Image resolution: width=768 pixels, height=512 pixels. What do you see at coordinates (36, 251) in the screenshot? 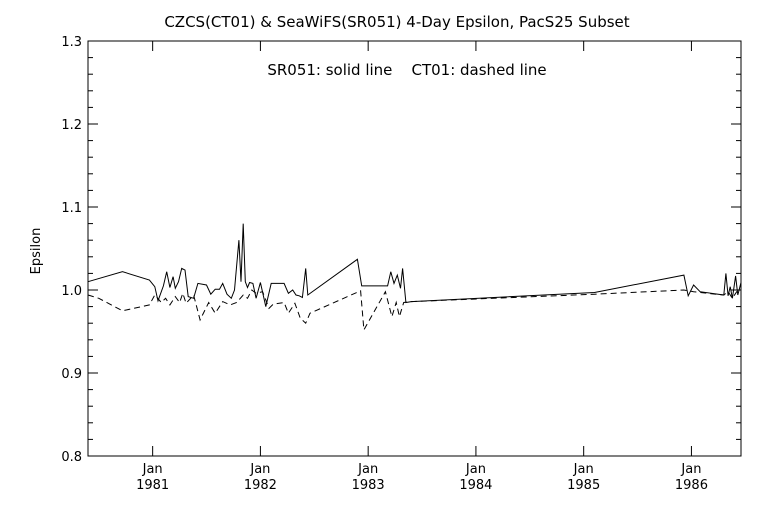
I see `y-axis-label: Epsilon` at bounding box center [36, 251].